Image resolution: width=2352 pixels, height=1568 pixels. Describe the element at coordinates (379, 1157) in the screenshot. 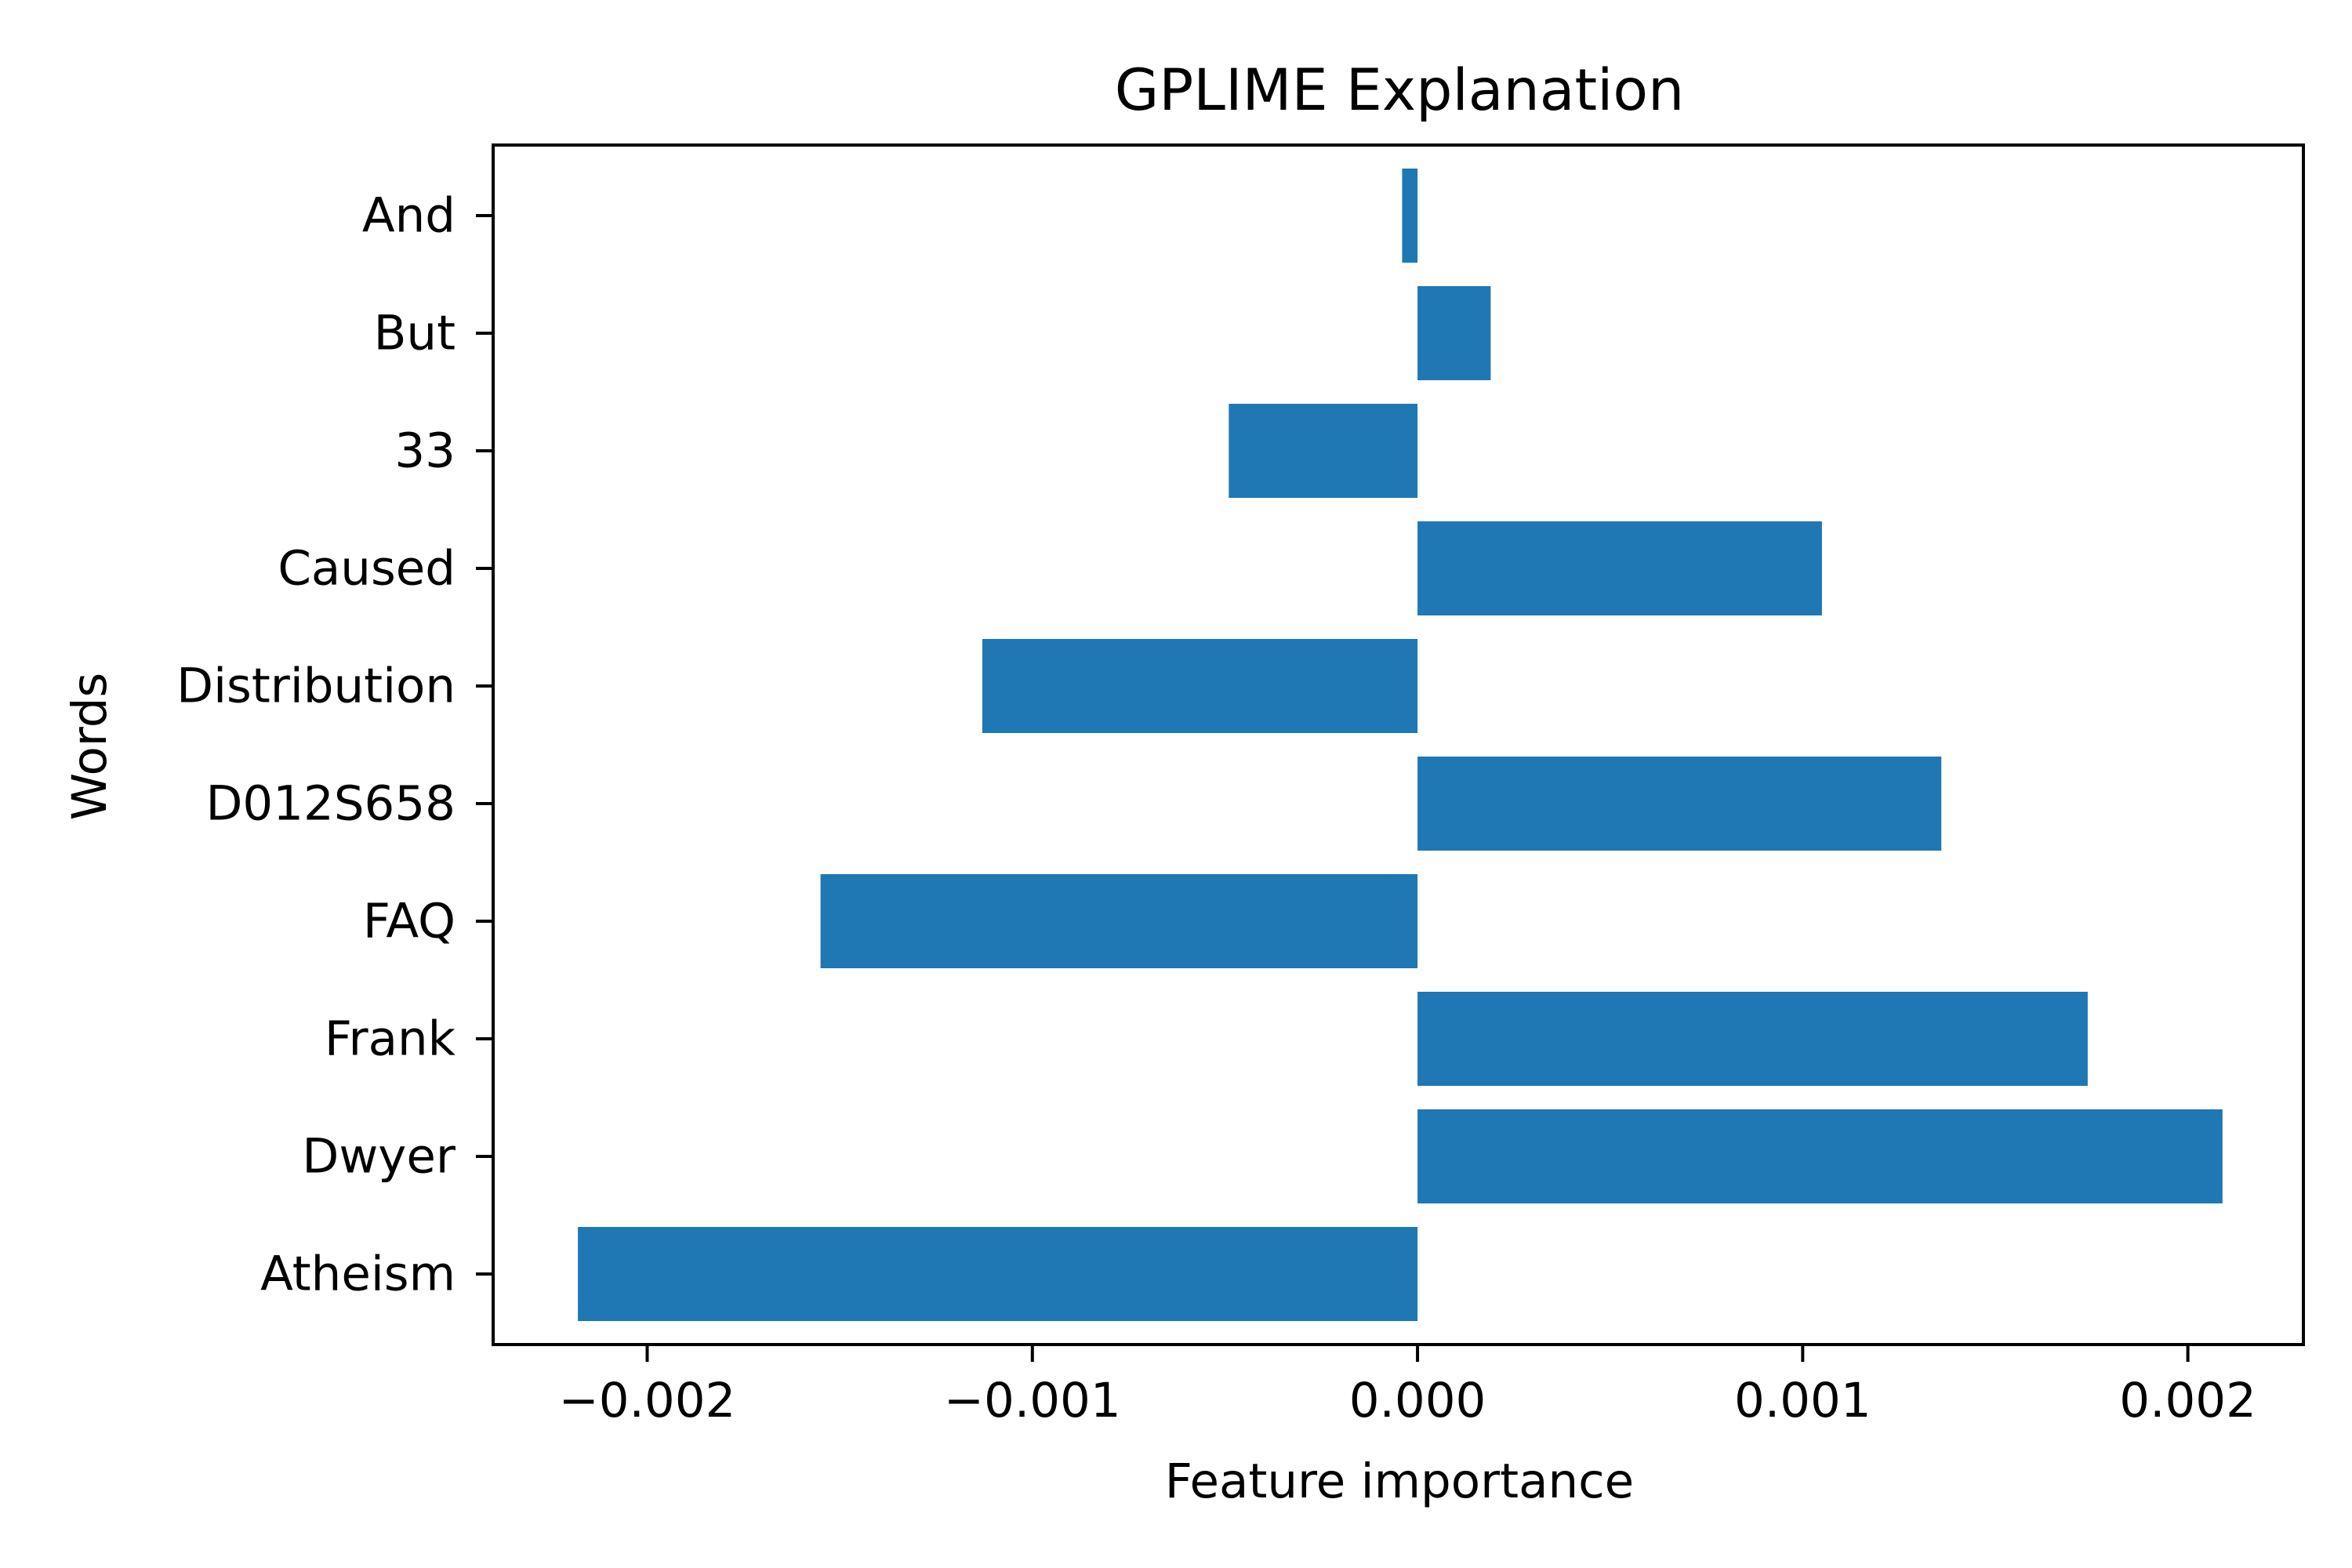

I see `y-tick-label: Dwyer` at that location.